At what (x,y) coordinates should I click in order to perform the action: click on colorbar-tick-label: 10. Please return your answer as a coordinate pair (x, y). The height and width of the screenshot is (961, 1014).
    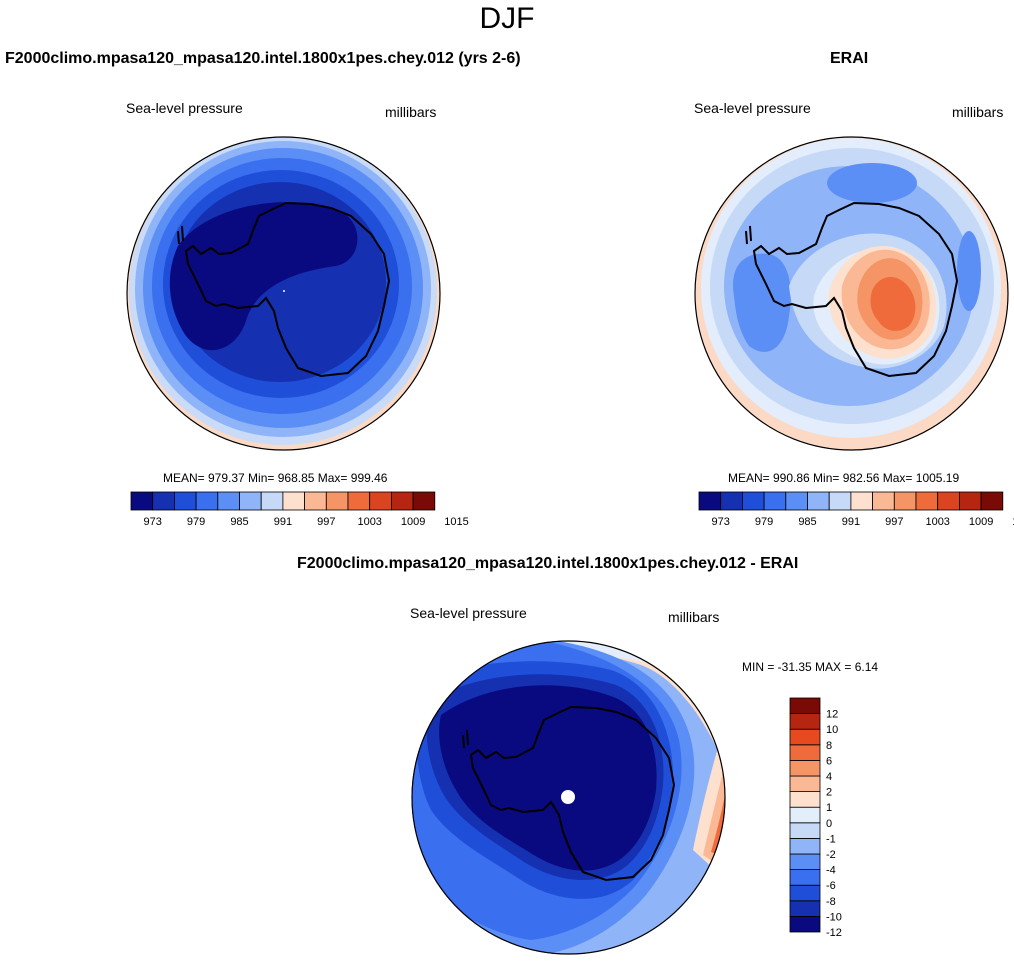
    Looking at the image, I should click on (832, 730).